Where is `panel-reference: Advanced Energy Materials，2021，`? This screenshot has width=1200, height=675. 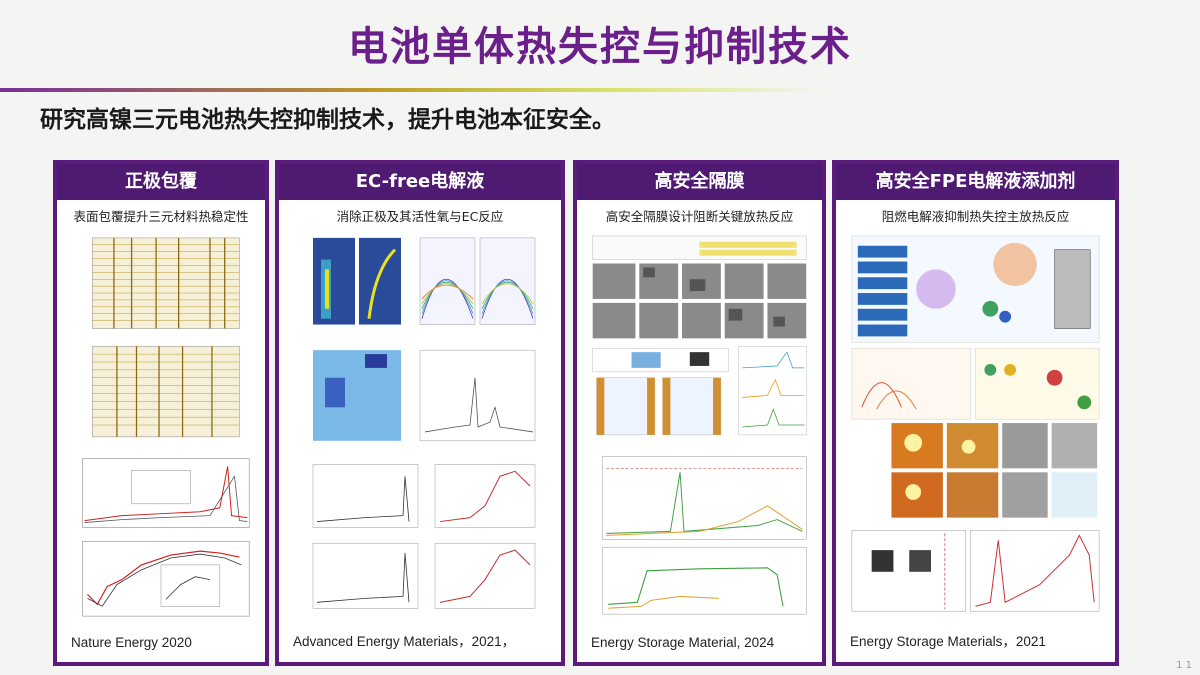 panel-reference: Advanced Energy Materials，2021， is located at coordinates (404, 641).